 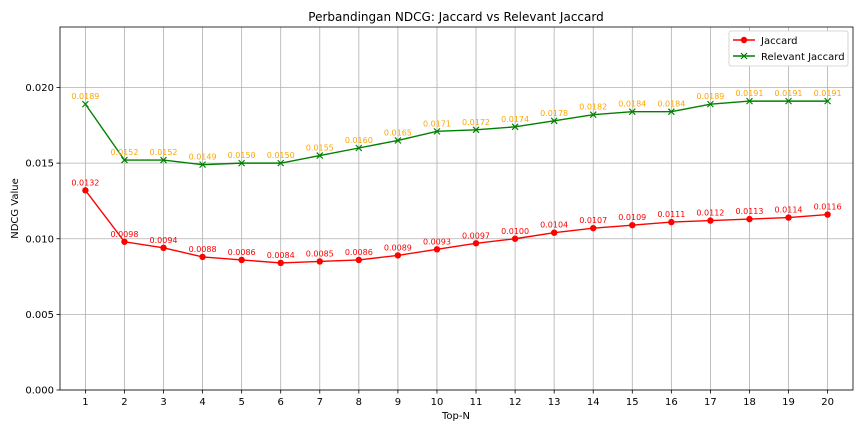 I want to click on y-axis-ticks: 0.000 0.005 0.010 0.015 0.020, so click(x=42, y=240).